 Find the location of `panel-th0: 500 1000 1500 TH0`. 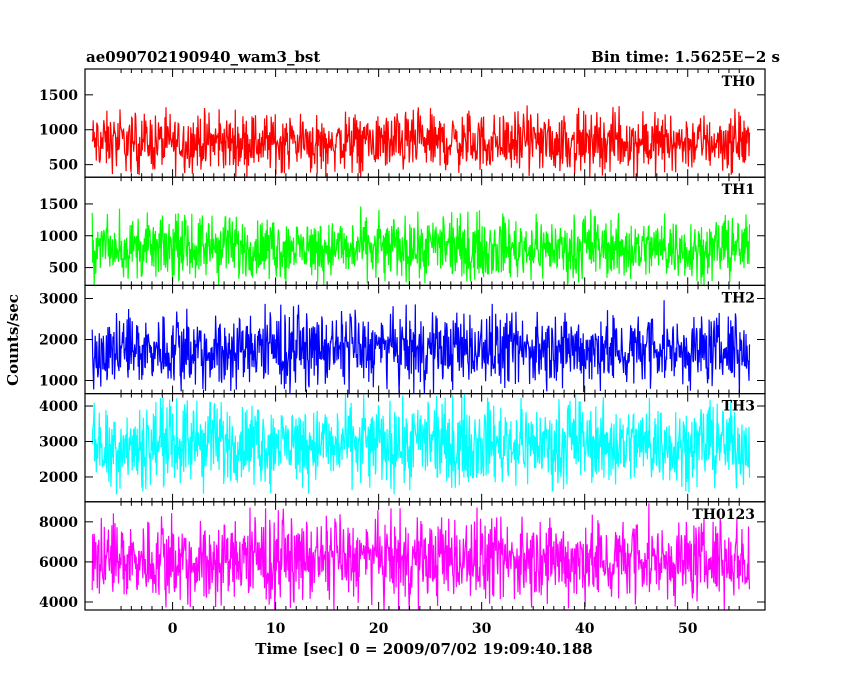

panel-th0: 500 1000 1500 TH0 is located at coordinates (402, 123).